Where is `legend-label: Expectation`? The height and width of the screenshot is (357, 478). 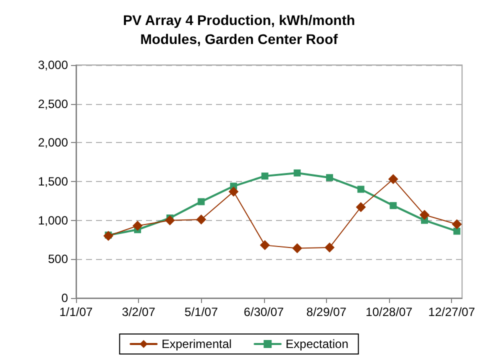 legend-label: Expectation is located at coordinates (317, 344).